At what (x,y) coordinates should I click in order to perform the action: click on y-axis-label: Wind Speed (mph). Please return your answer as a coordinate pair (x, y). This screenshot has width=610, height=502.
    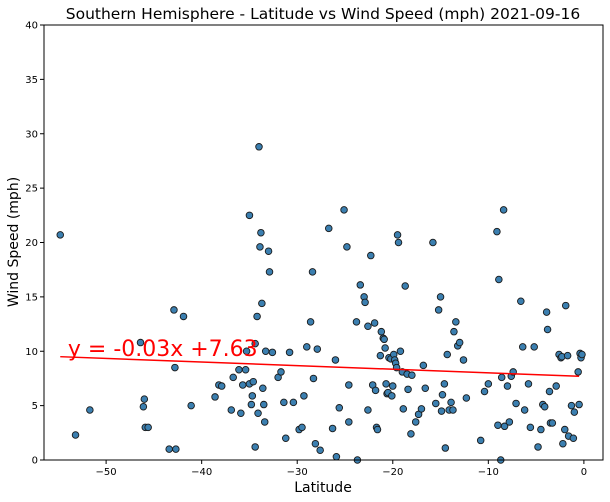
    Looking at the image, I should click on (14, 242).